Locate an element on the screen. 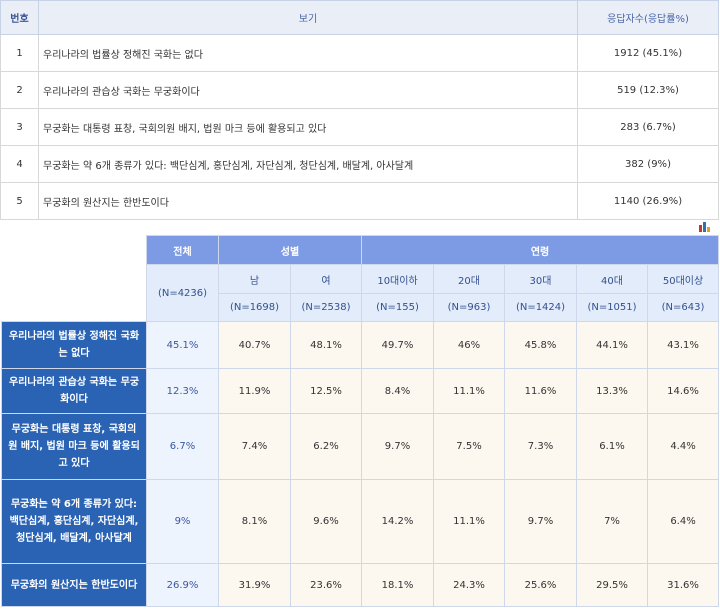 The image size is (720, 613). cell-value: 25.6% is located at coordinates (540, 585).